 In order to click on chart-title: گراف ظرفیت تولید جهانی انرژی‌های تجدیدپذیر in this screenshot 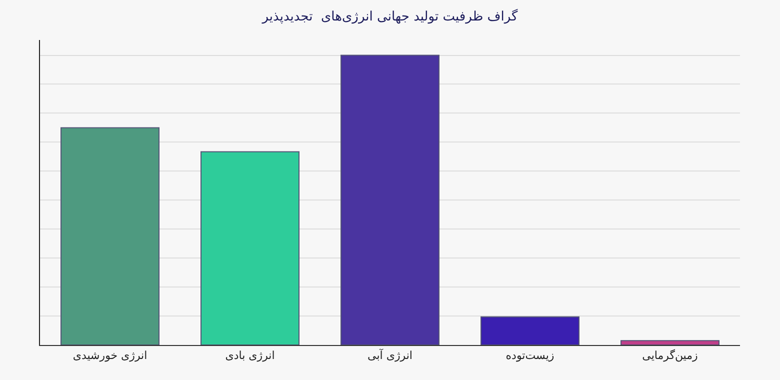, I will do `click(390, 16)`.